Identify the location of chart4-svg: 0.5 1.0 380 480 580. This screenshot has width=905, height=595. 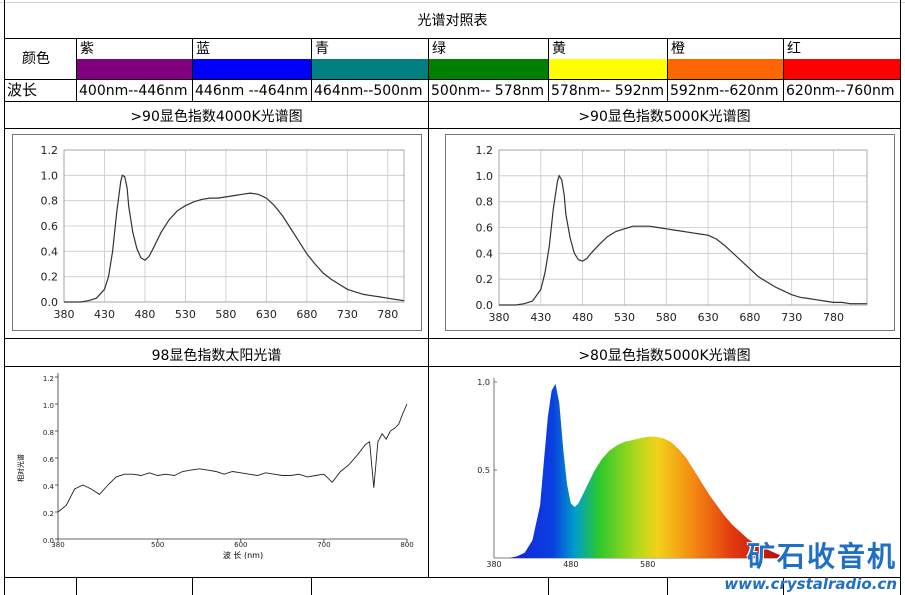
(631, 473).